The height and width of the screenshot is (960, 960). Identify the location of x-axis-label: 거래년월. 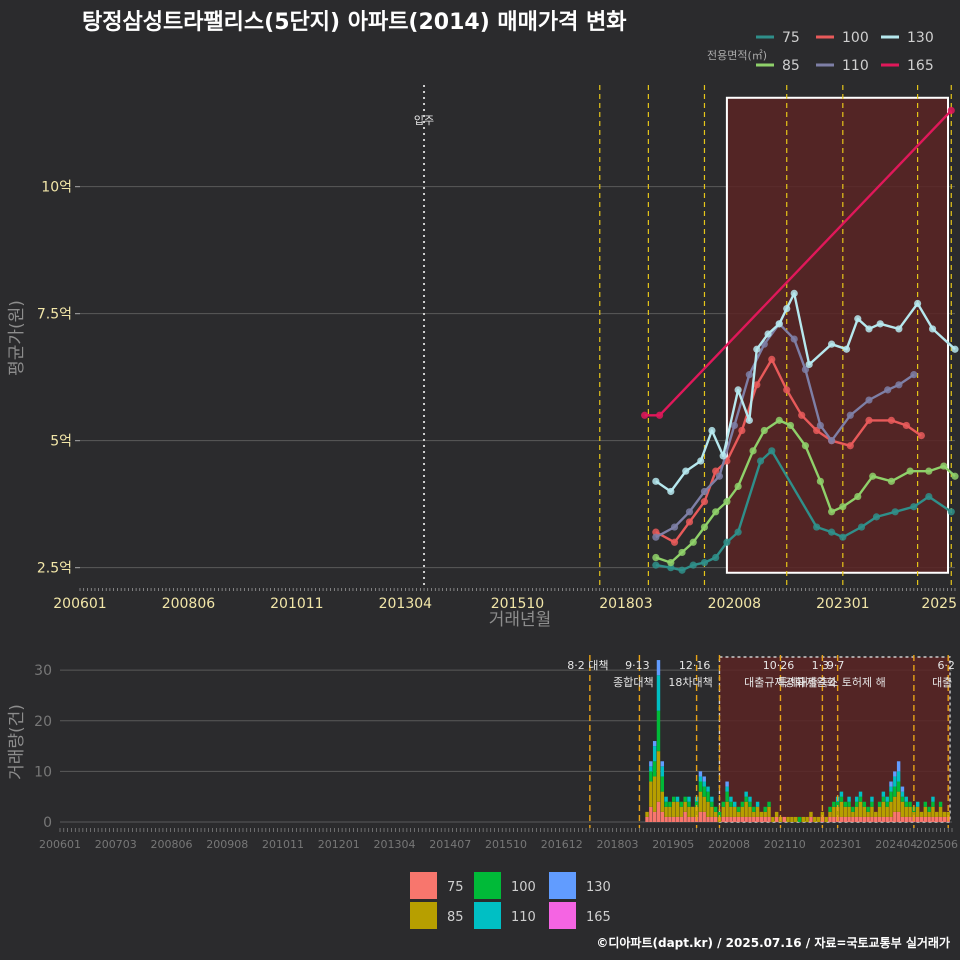
(520, 620).